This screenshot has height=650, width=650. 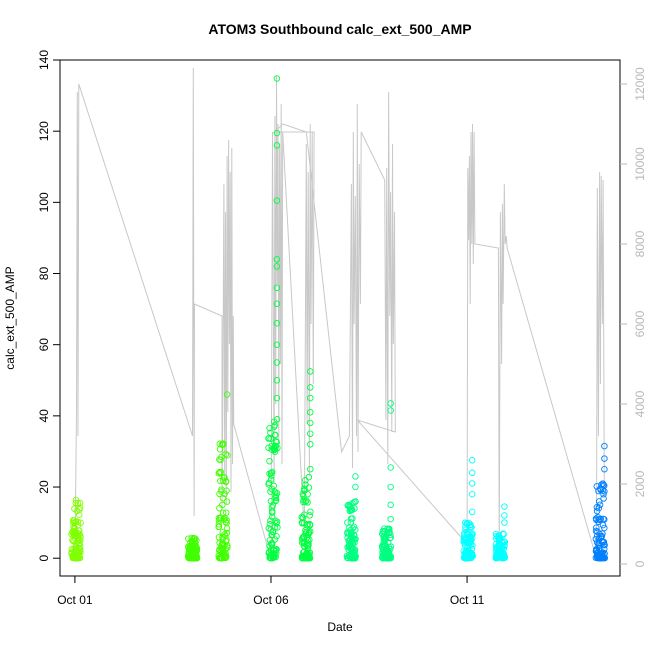 I want to click on y-tick-label: 0, so click(x=44, y=558).